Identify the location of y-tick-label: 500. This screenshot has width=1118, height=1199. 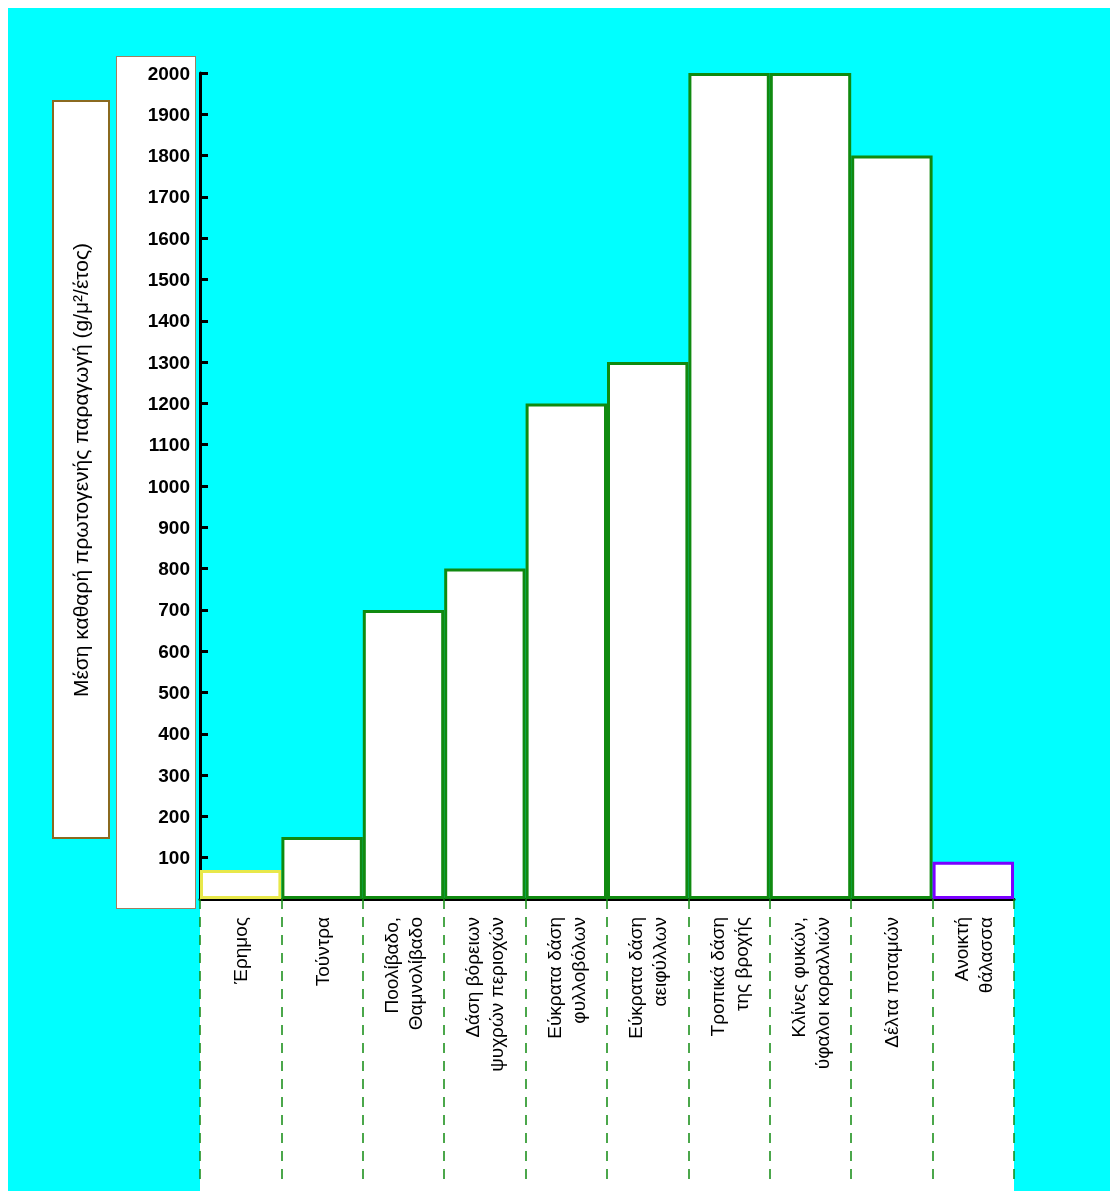
(174, 692).